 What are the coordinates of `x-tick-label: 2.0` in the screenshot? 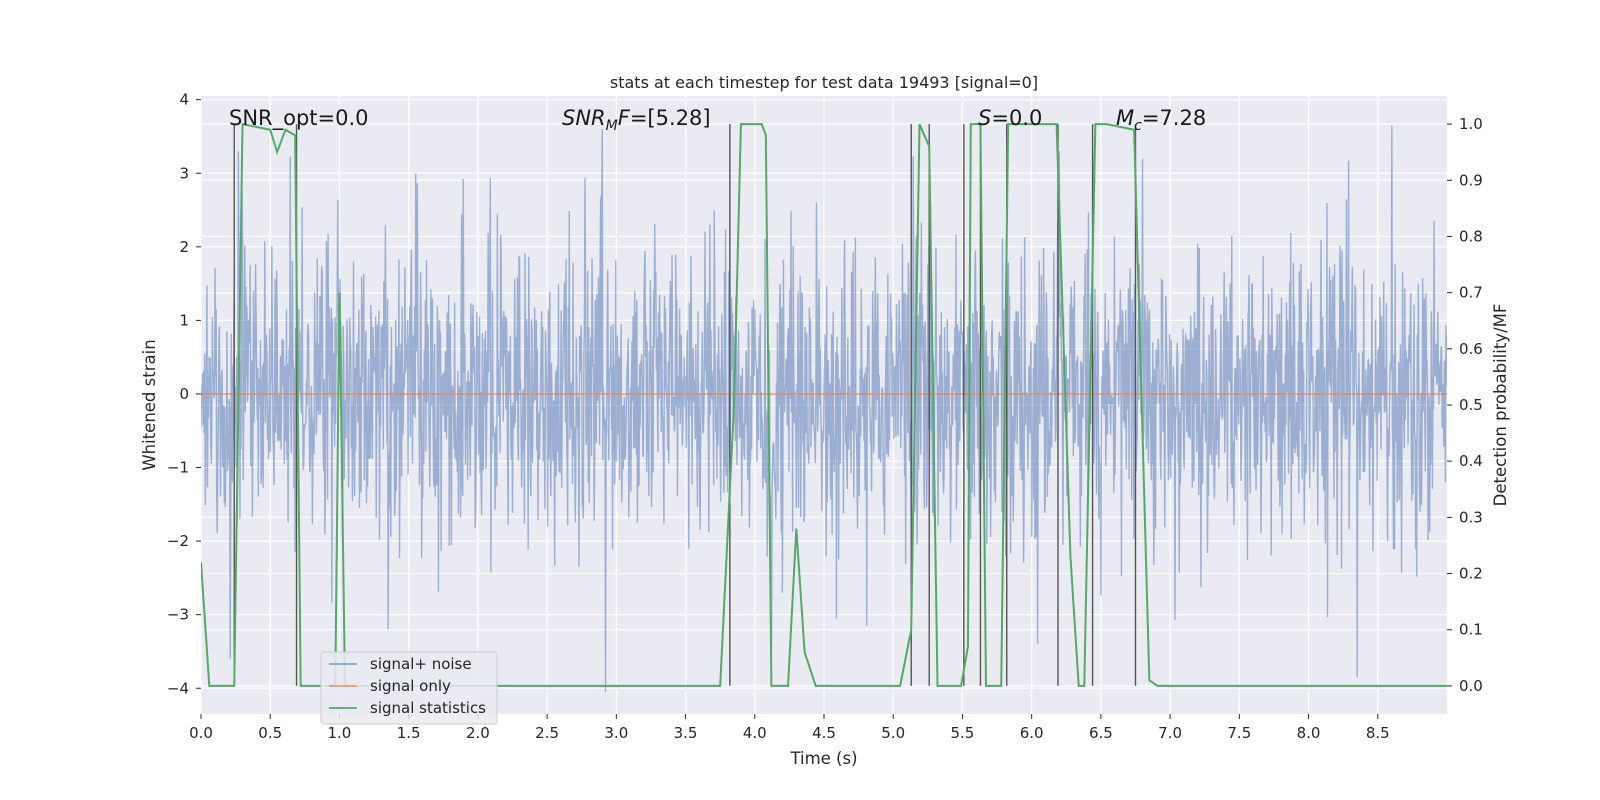 It's located at (478, 733).